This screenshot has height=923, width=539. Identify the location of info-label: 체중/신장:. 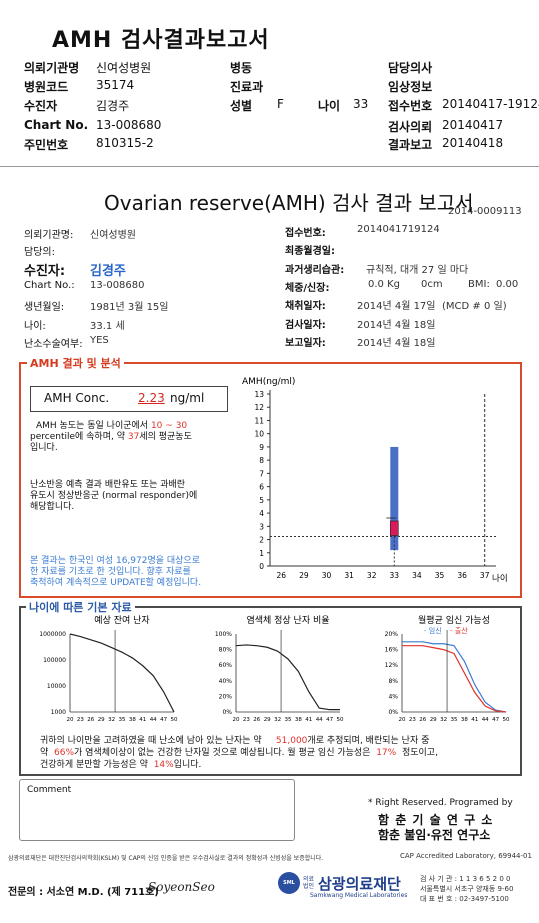
(307, 288).